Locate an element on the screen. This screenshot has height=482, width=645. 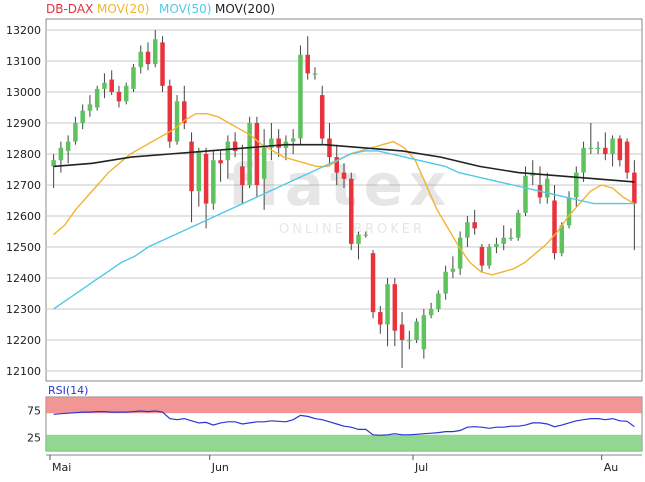
x-tick-label: Au is located at coordinates (611, 467).